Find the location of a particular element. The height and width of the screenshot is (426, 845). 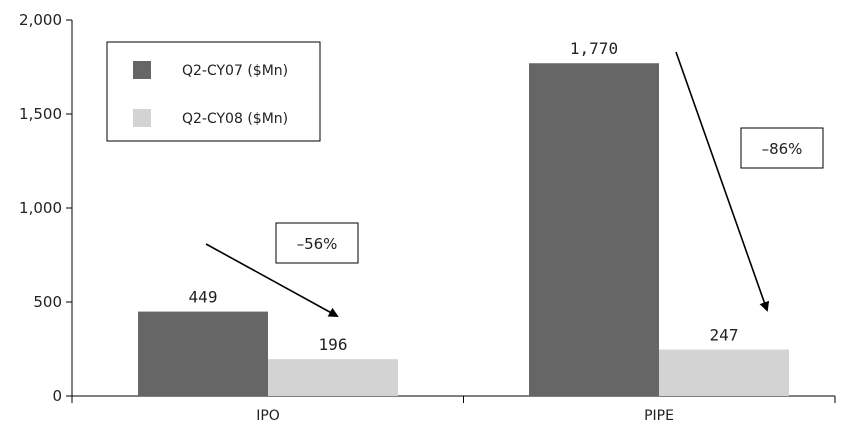

data-label: 1,770 is located at coordinates (594, 48).